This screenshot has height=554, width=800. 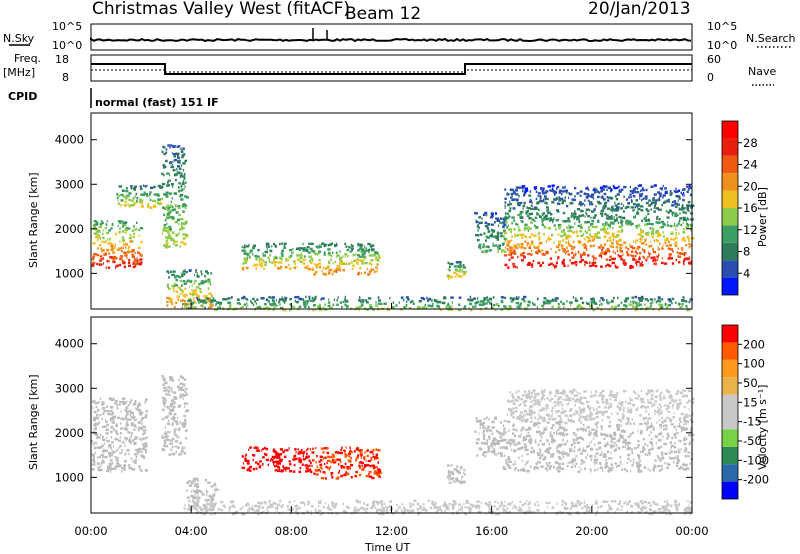 I want to click on range-tick-label: 1000, so click(x=69, y=273).